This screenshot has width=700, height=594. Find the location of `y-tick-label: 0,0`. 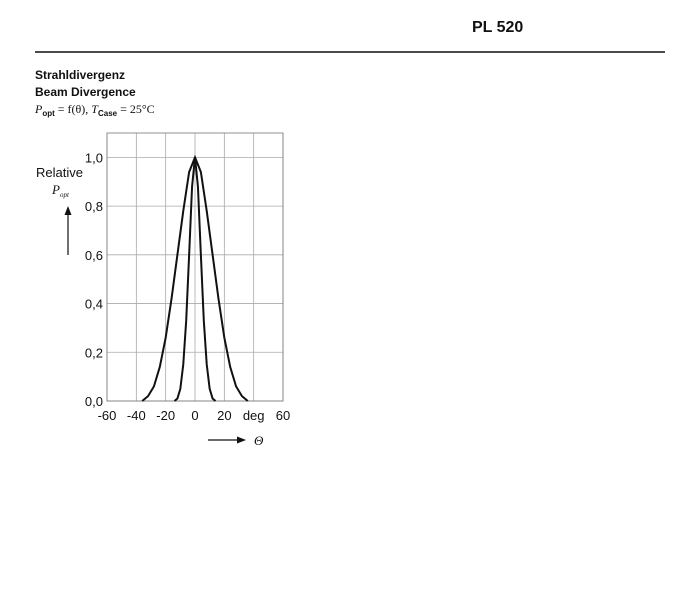

y-tick-label: 0,0 is located at coordinates (94, 401).